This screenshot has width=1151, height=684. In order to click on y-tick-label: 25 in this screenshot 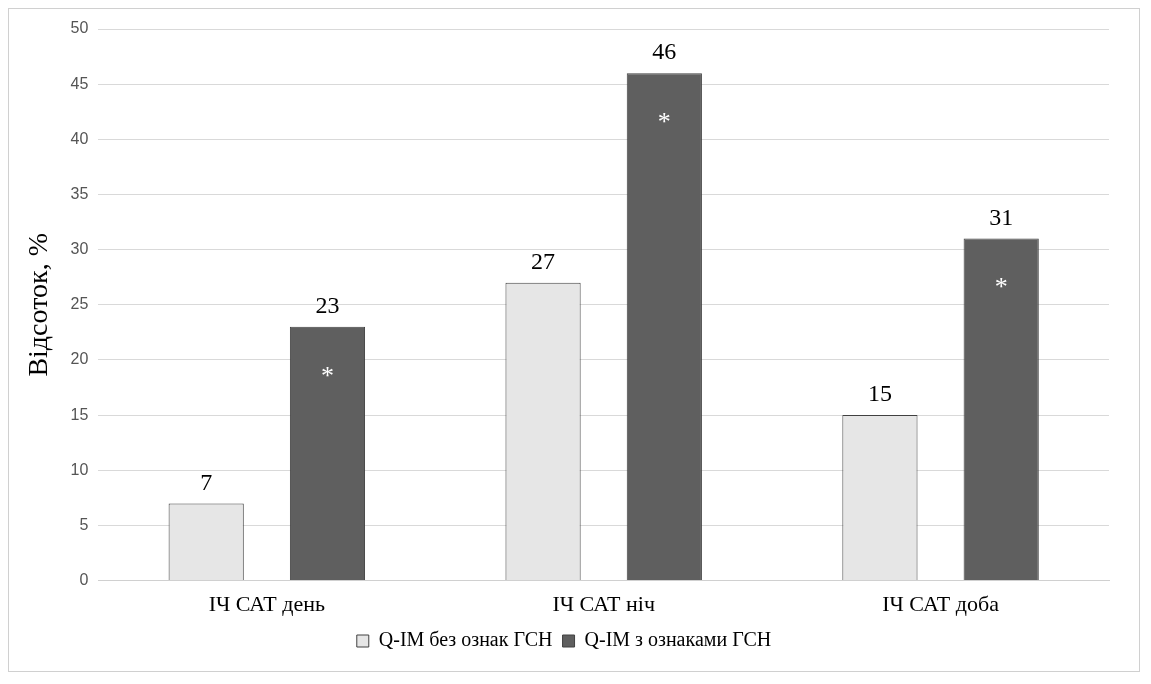, I will do `click(79, 304)`.